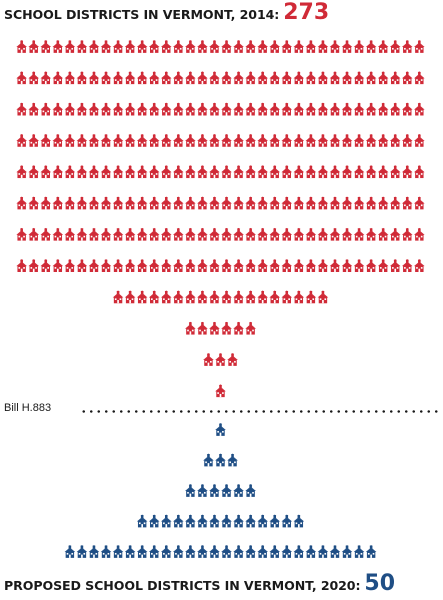  I want to click on bill-label: Bill H.883, so click(28, 408).